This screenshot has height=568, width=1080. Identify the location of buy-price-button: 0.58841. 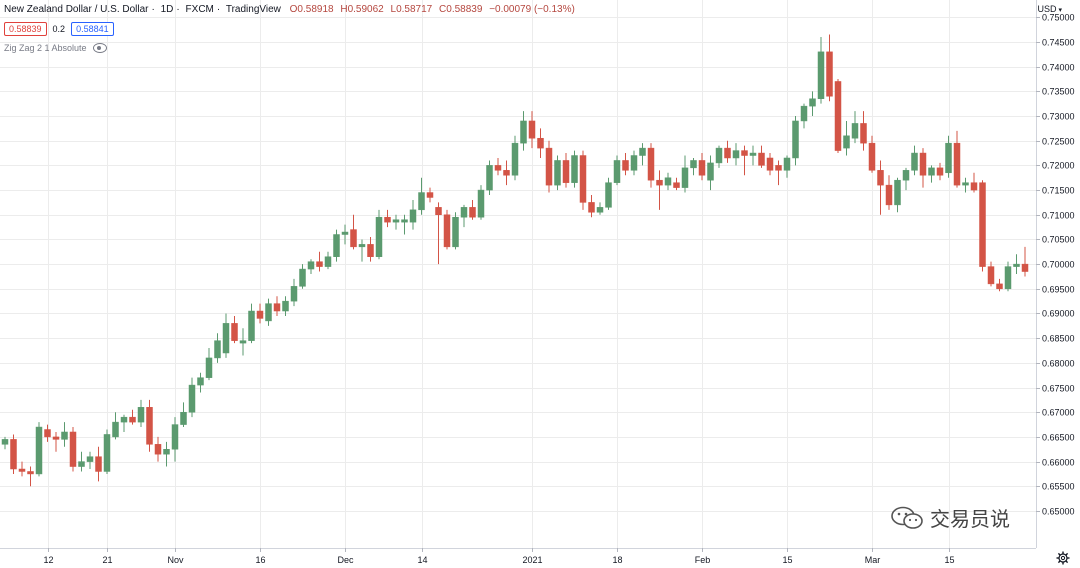
(92, 29).